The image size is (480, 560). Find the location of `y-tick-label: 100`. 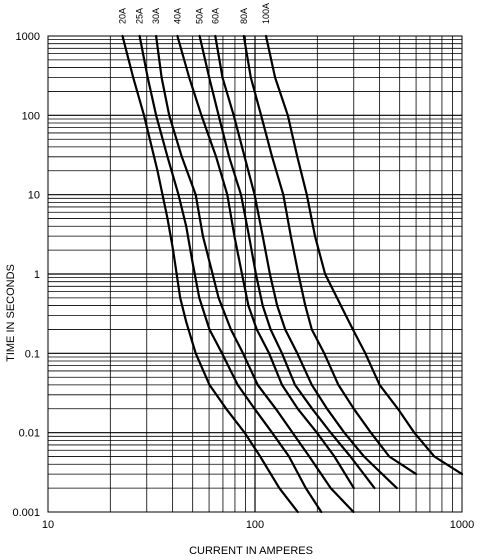

y-tick-label: 100 is located at coordinates (31, 116).